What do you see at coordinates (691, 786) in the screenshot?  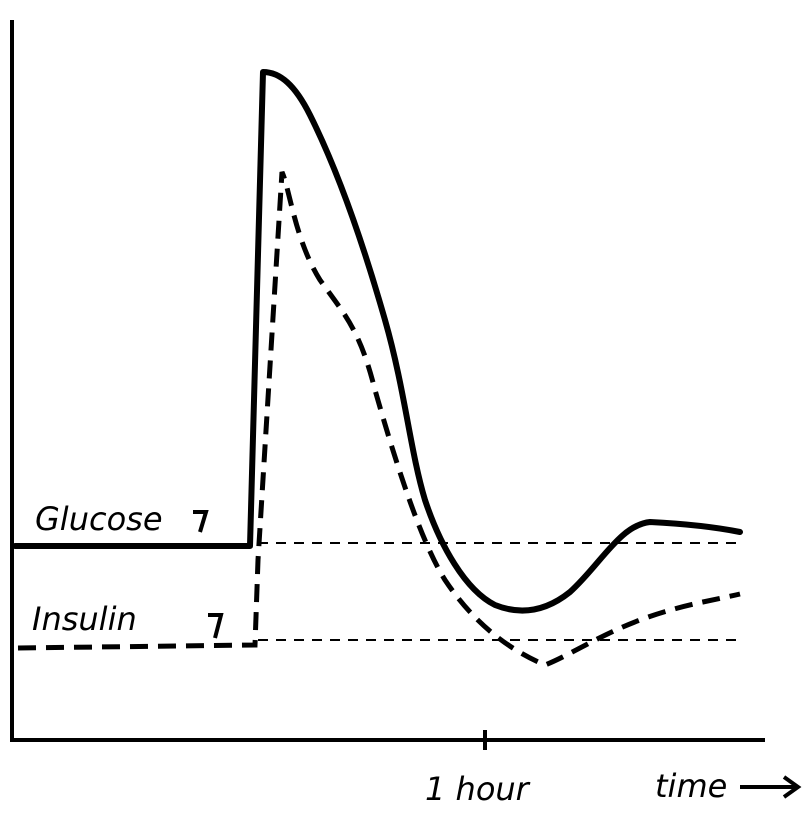 I see `x-axis-label: time` at bounding box center [691, 786].